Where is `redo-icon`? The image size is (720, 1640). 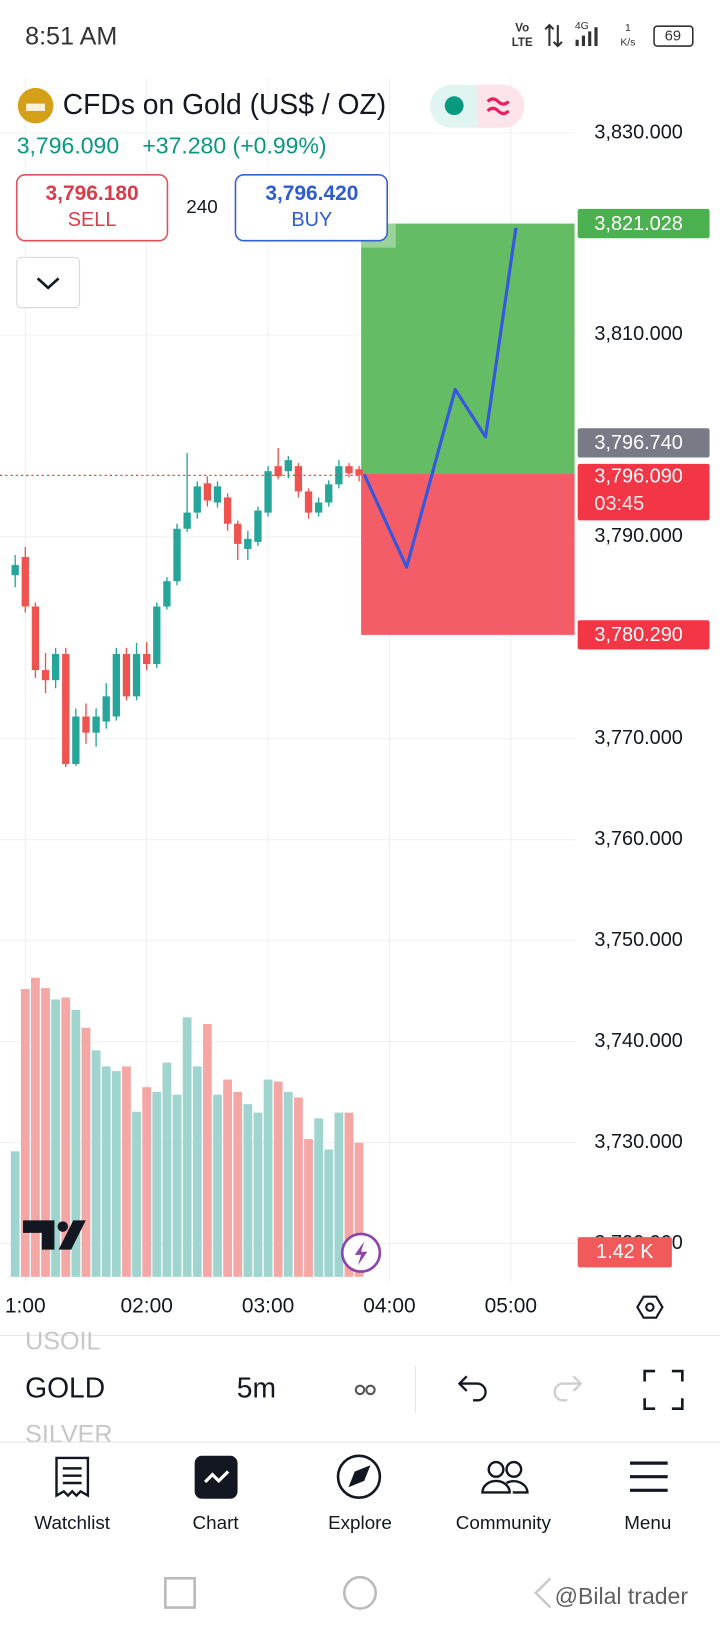
redo-icon is located at coordinates (568, 1388).